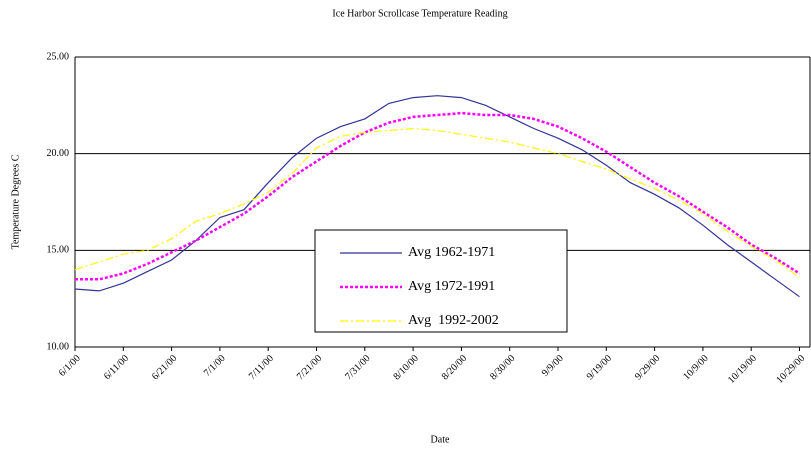 This screenshot has width=811, height=450. I want to click on x-tick-label: 7/11/00, so click(261, 367).